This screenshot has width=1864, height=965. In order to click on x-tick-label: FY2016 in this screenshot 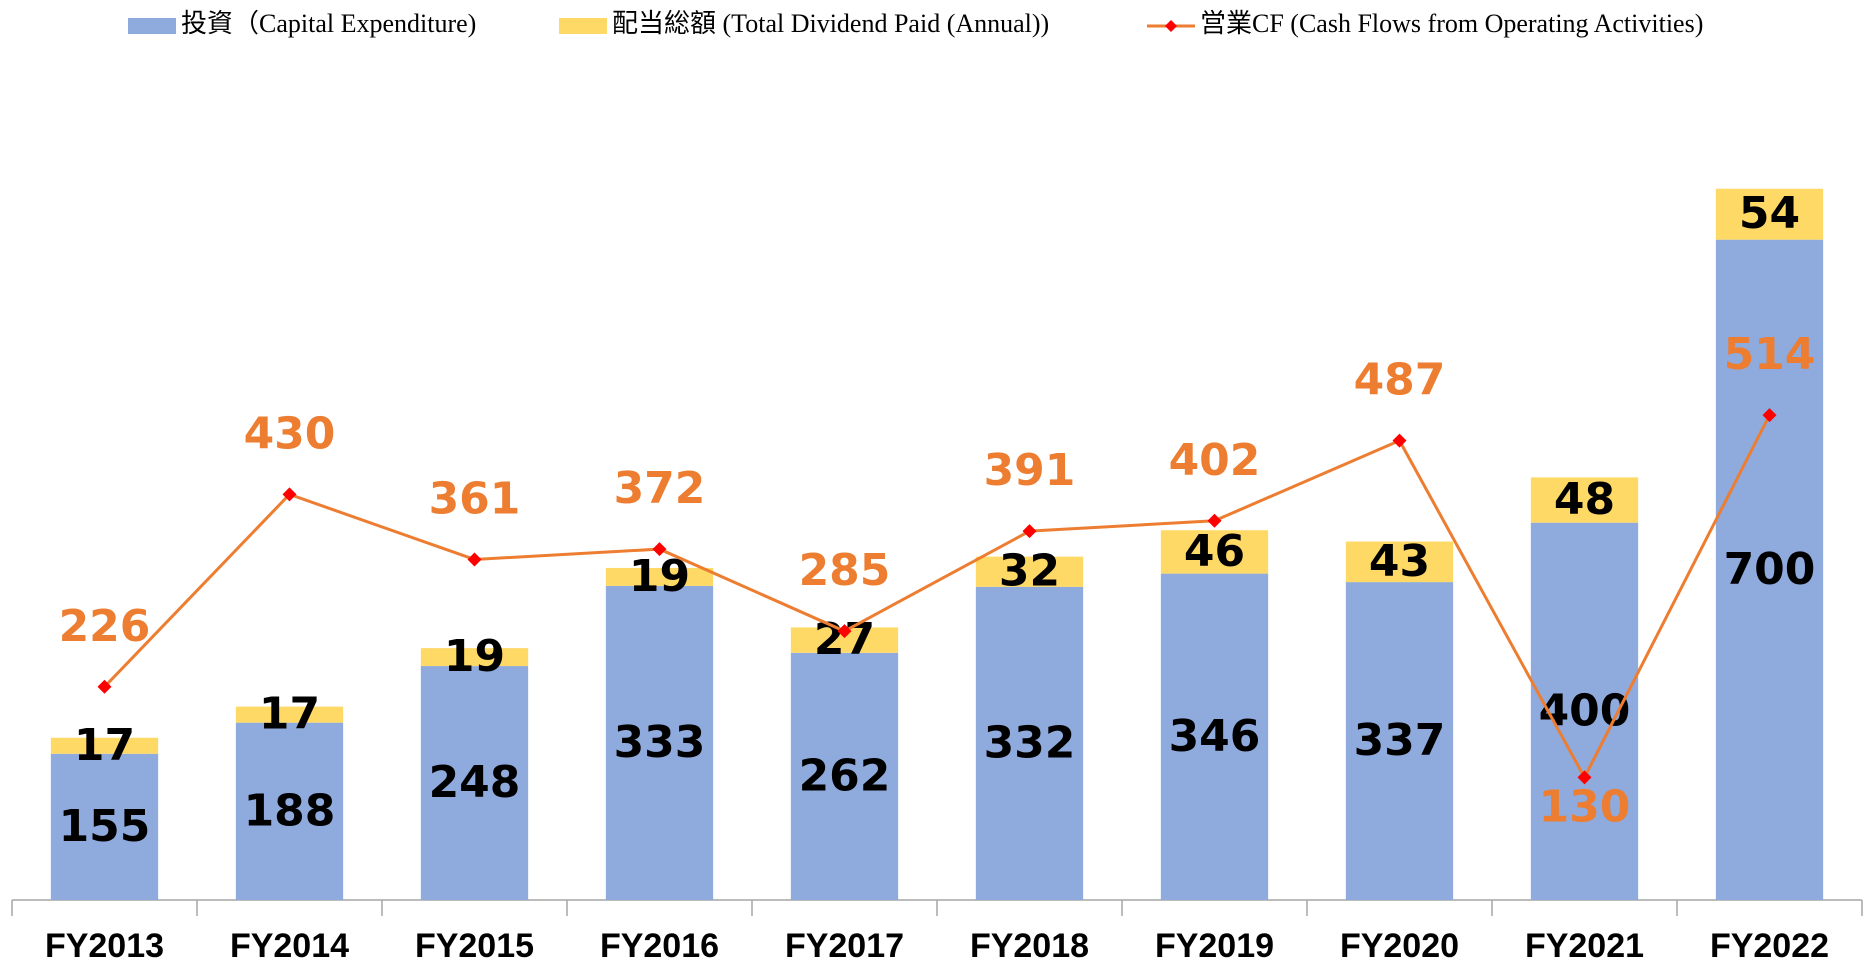, I will do `click(659, 946)`.